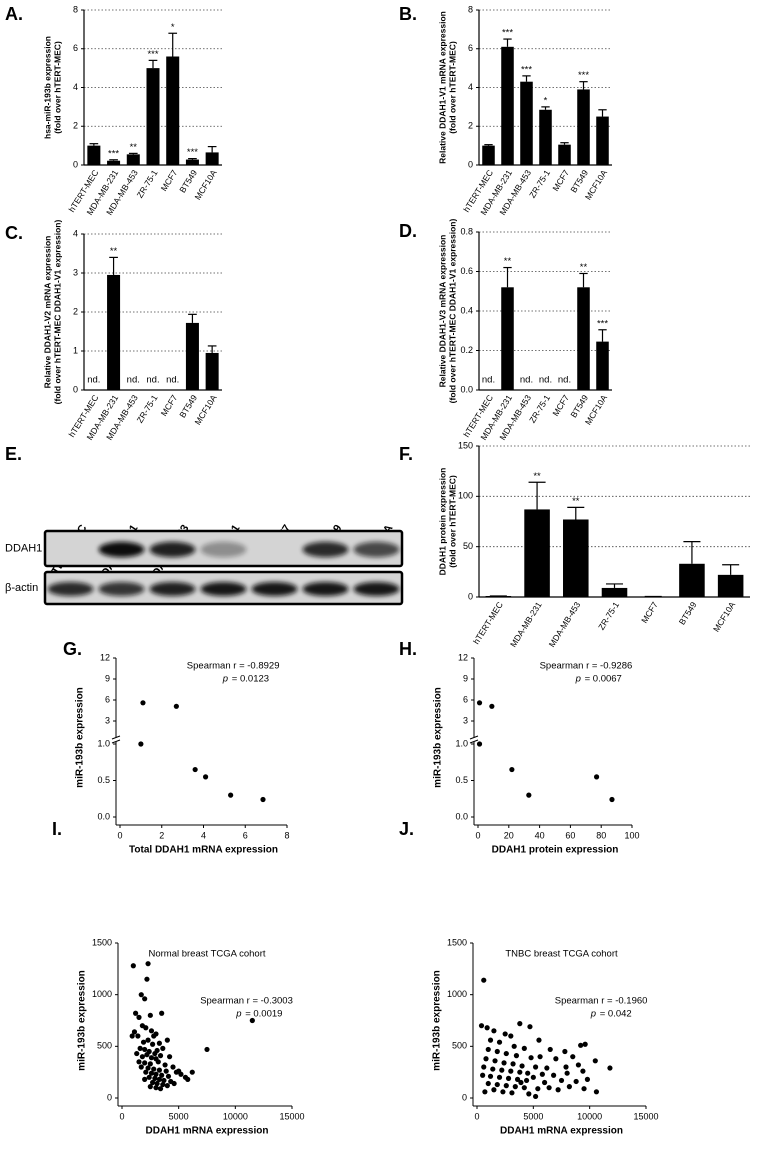 The image size is (761, 1149). I want to click on y-tick-label: 1500, so click(457, 942).